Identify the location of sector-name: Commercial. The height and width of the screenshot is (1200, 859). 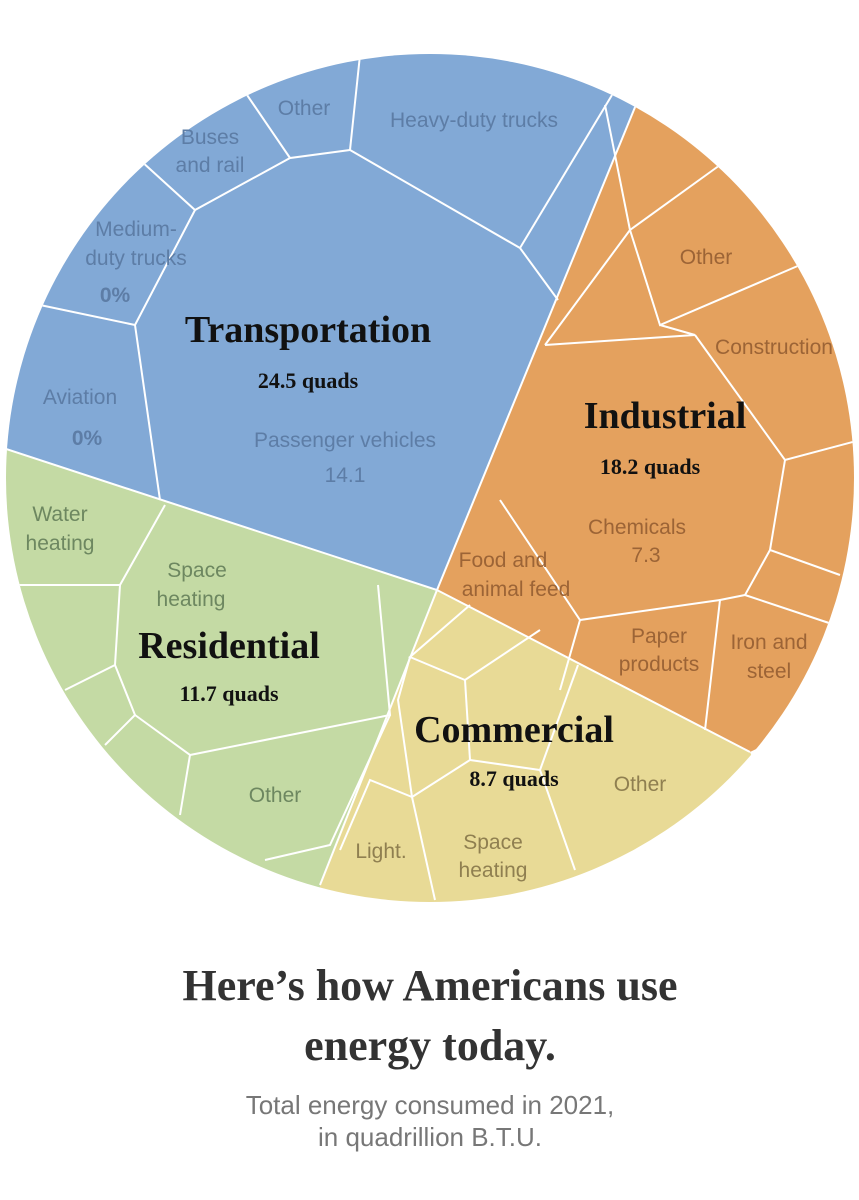
(514, 730).